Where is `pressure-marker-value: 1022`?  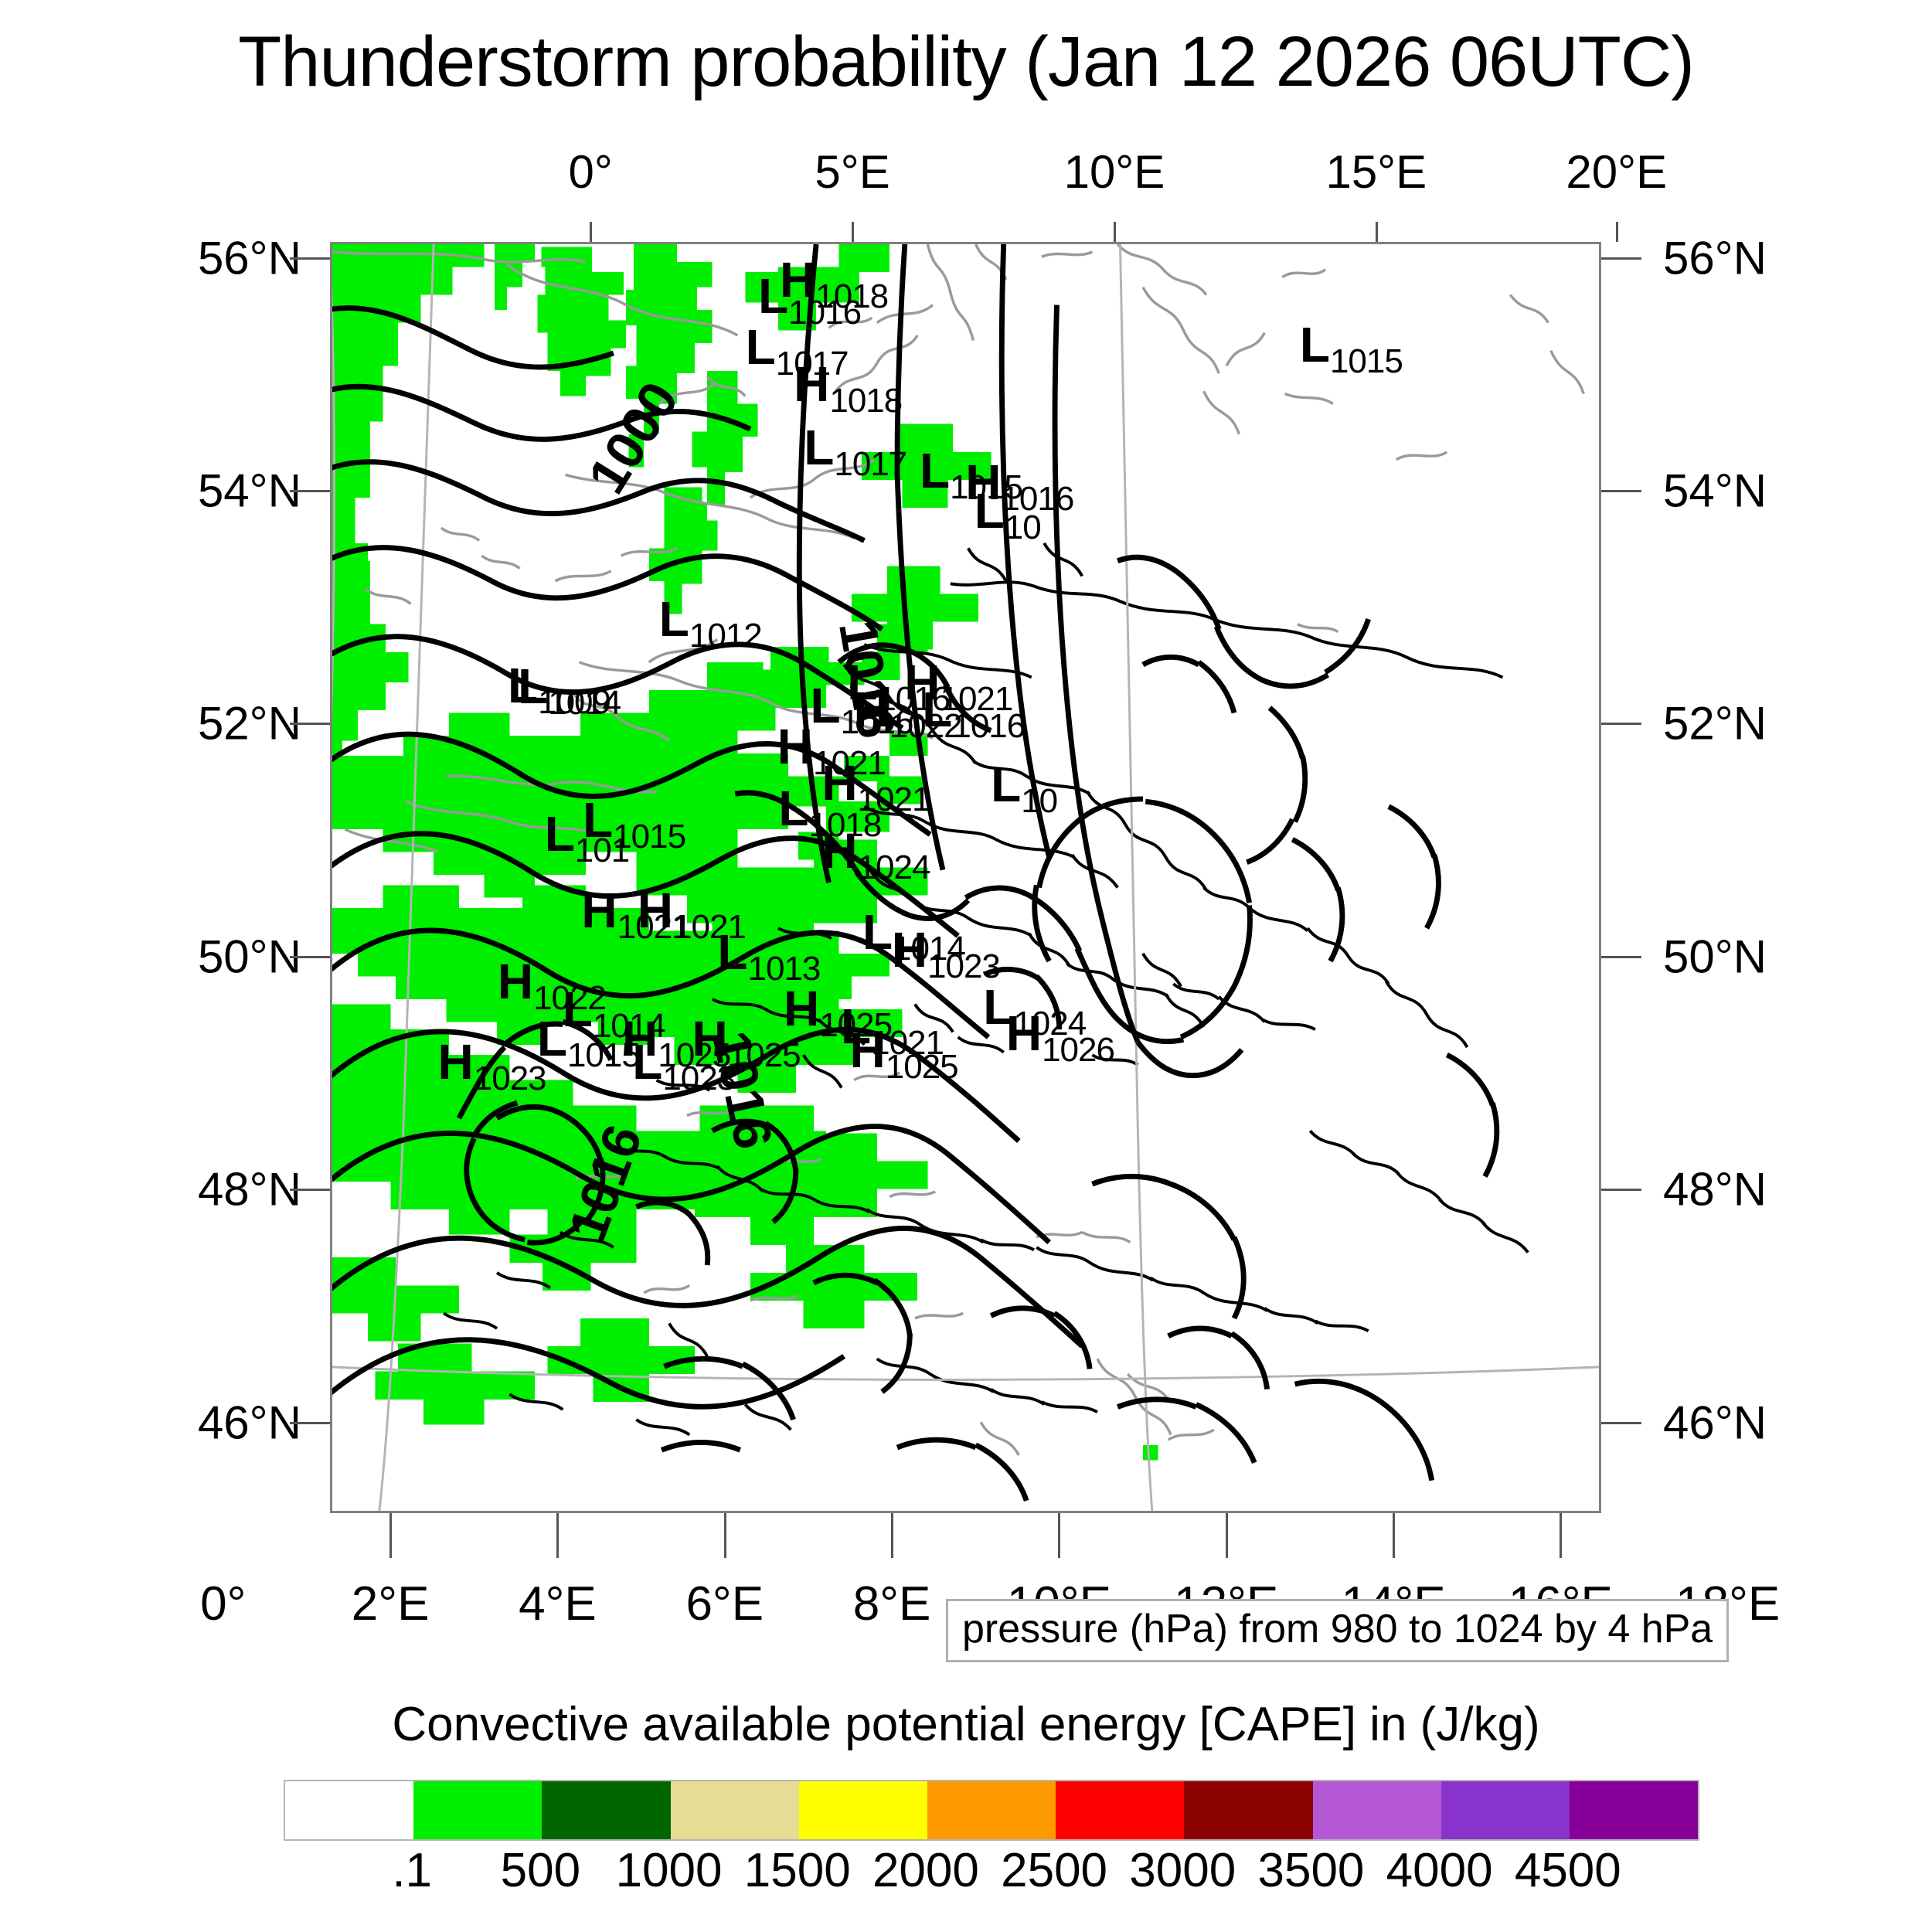
pressure-marker-value: 1022 is located at coordinates (570, 999).